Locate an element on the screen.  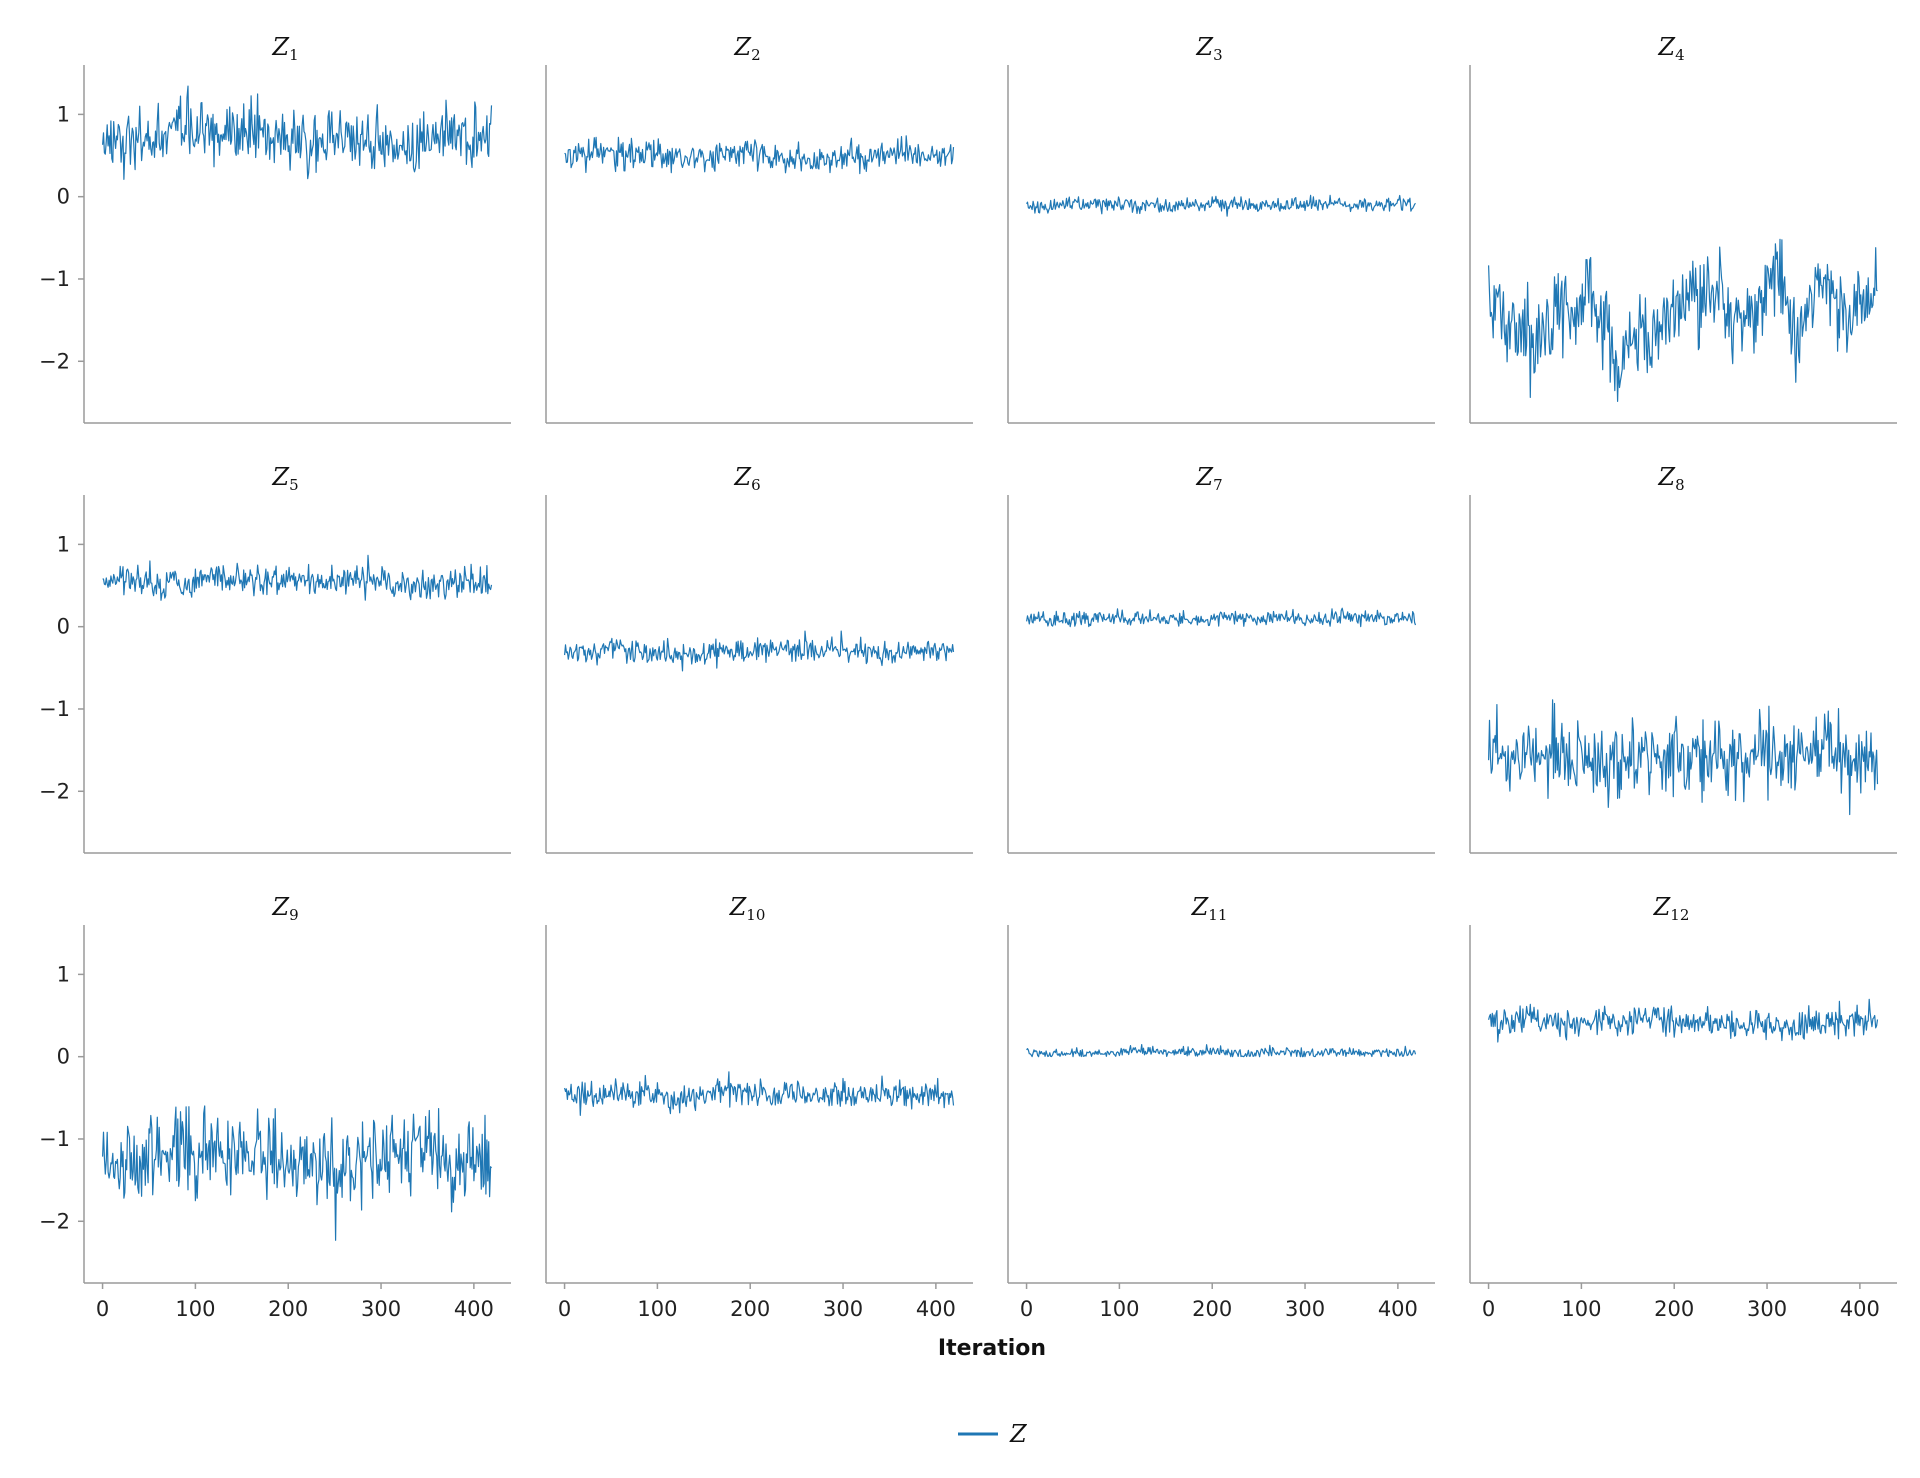
panel-title: Z8 is located at coordinates (1670, 478).